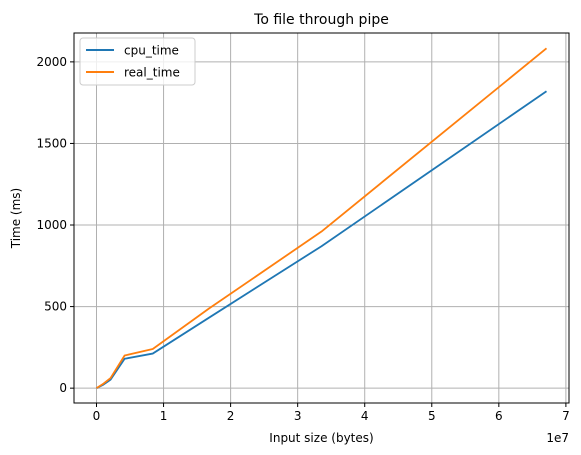 Image resolution: width=581 pixels, height=455 pixels. What do you see at coordinates (152, 73) in the screenshot?
I see `legend-label-real-time: real_time` at bounding box center [152, 73].